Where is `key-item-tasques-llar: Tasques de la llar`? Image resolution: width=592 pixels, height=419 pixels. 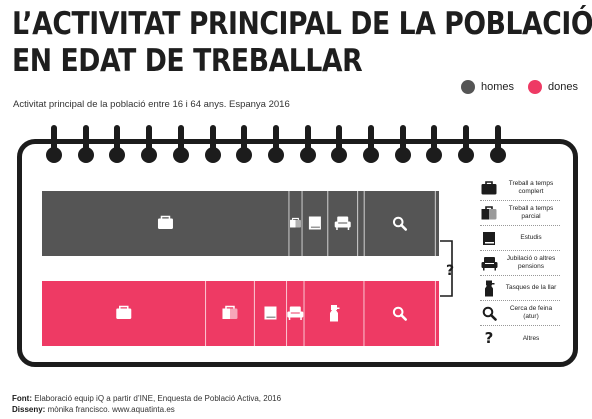 key-item-tasques-llar: Tasques de la llar is located at coordinates (520, 288).